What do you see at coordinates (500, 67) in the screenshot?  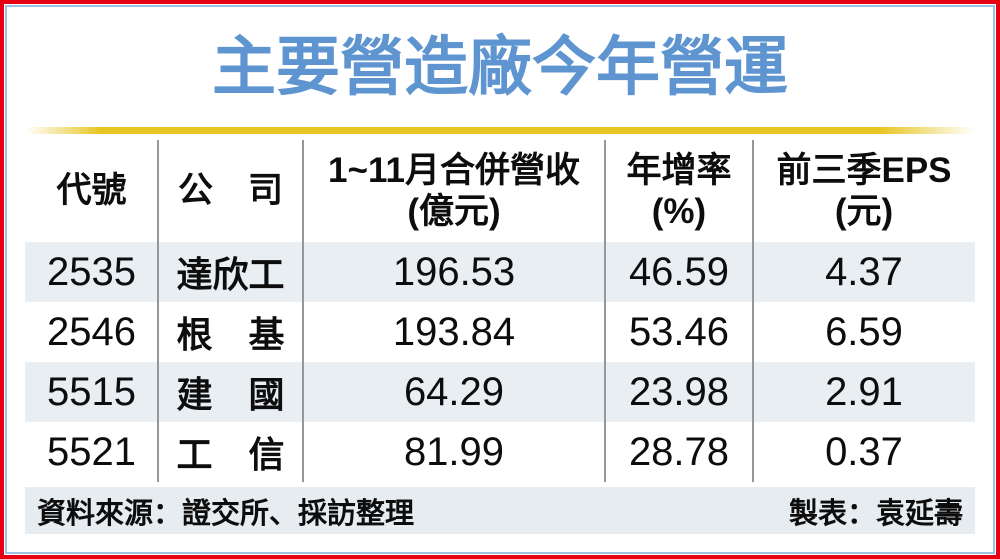 I see `page-title: 主要營造廠今年營運` at bounding box center [500, 67].